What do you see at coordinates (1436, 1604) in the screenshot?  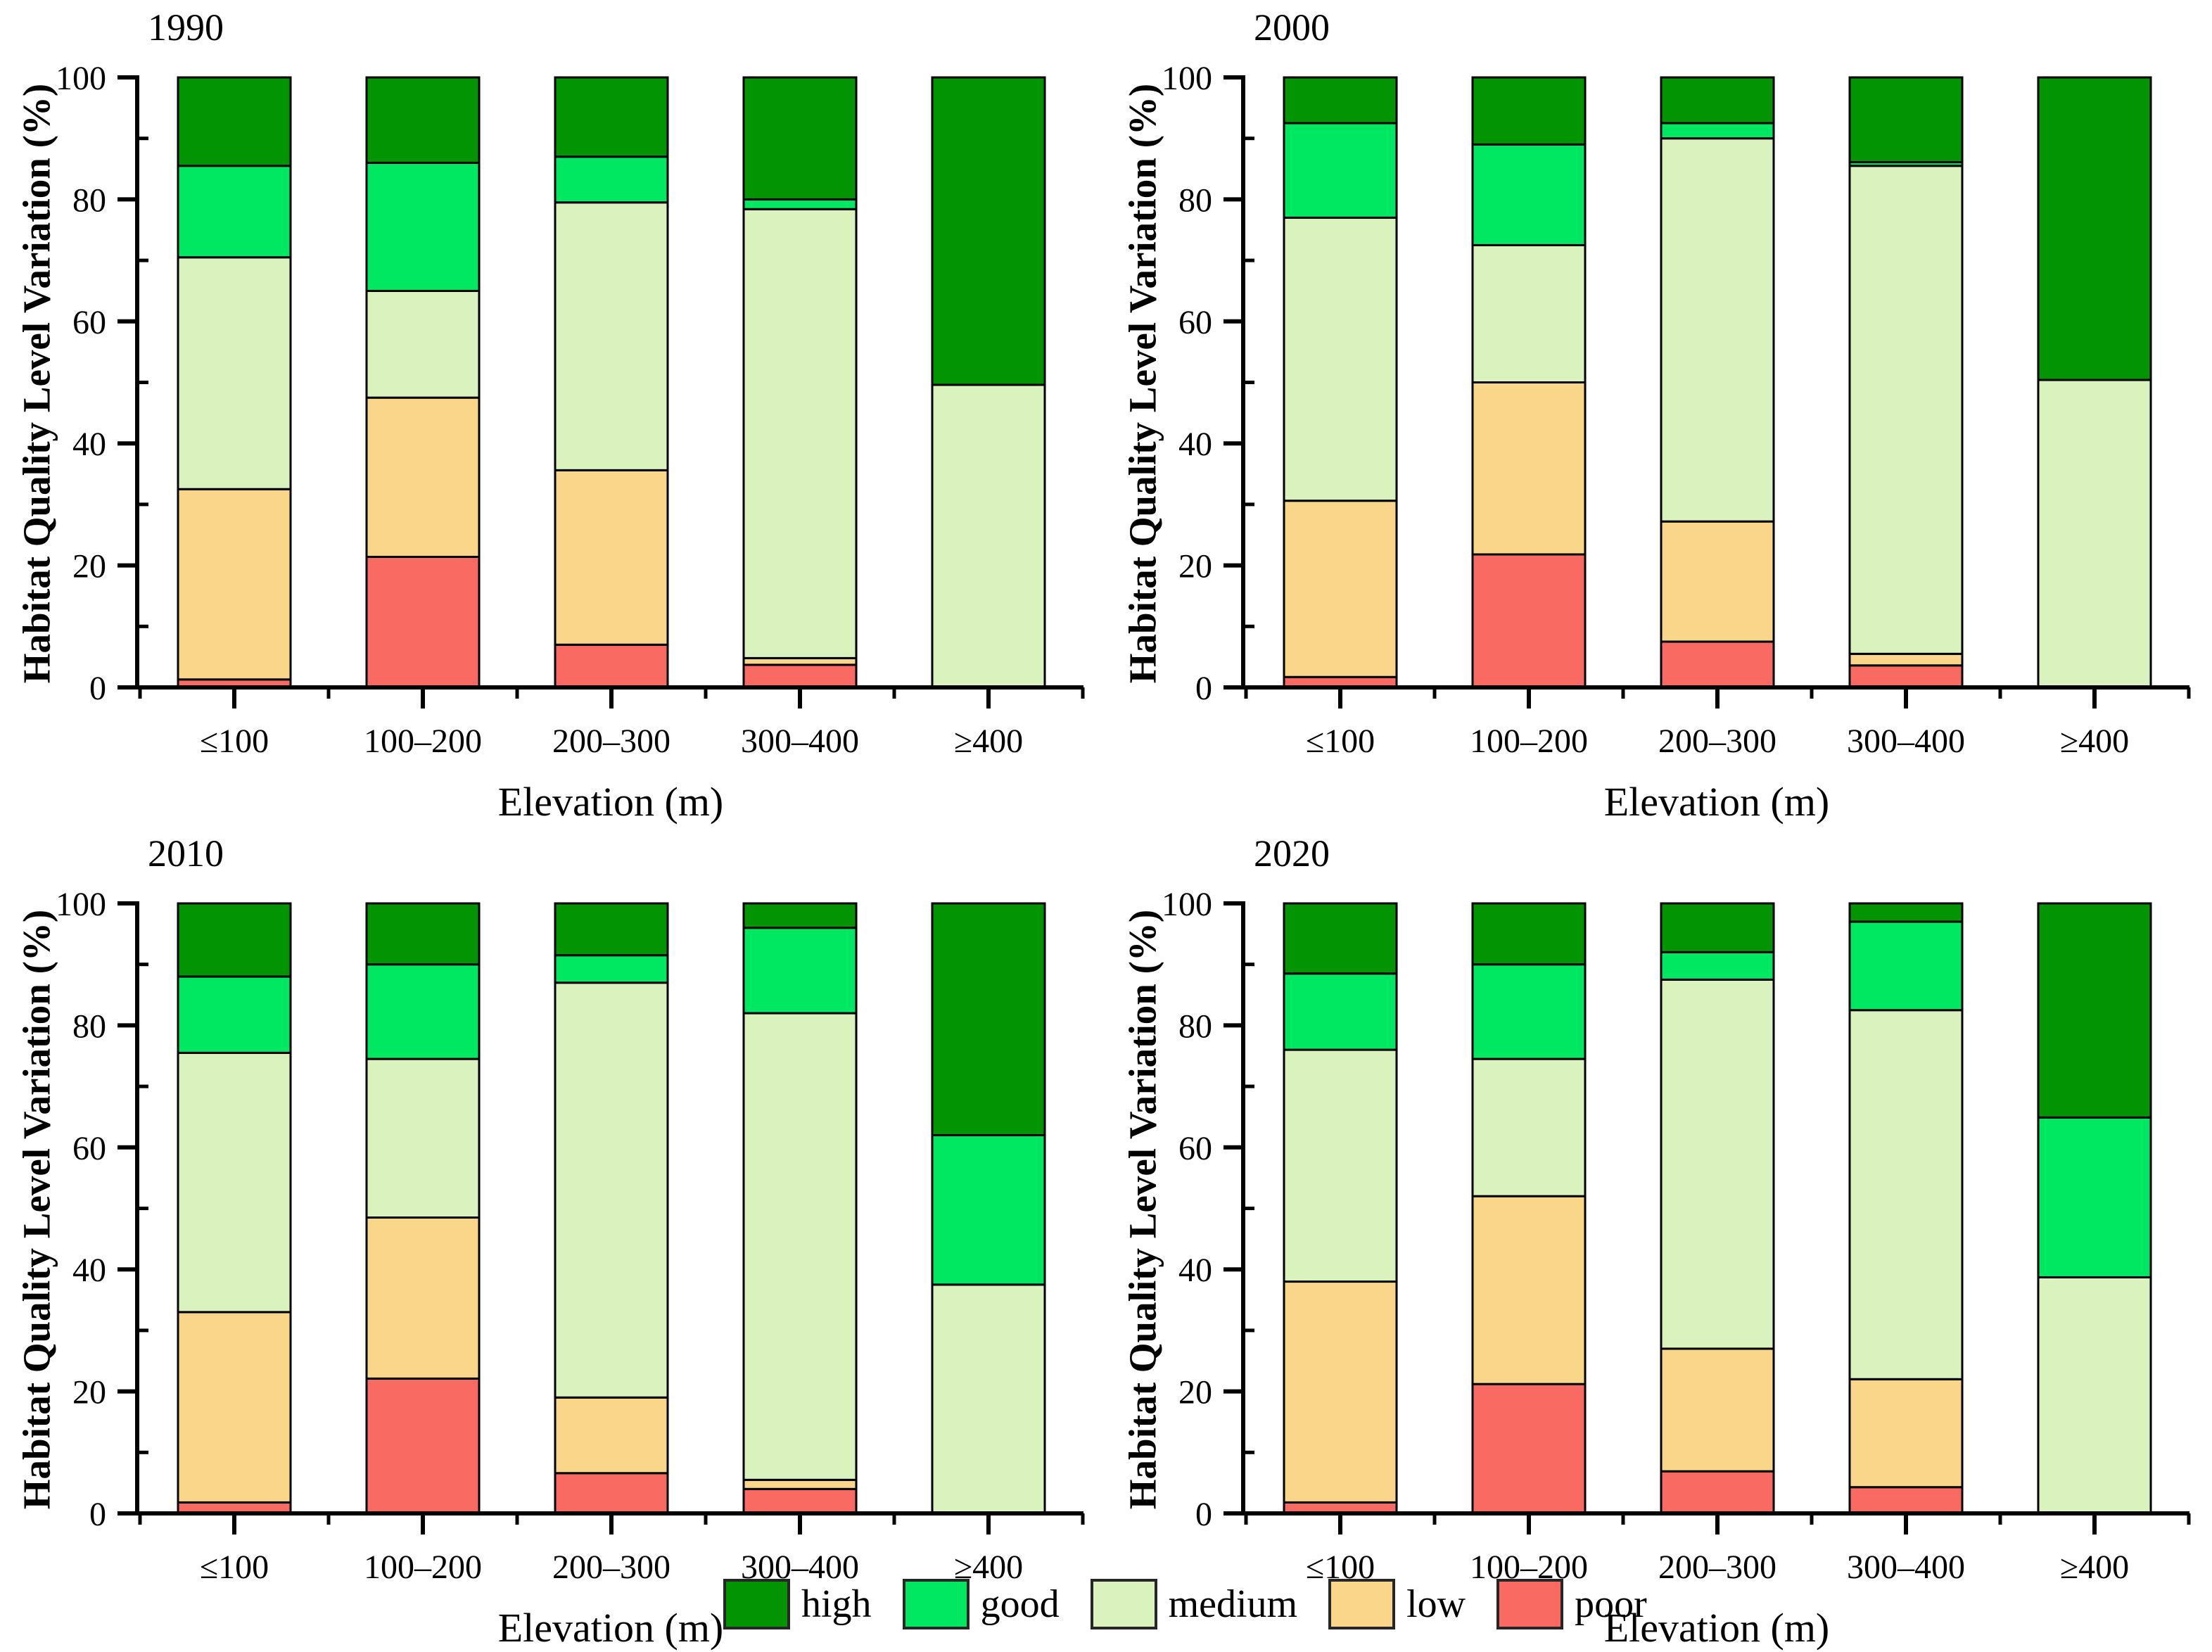 I see `legend-label-low: low` at bounding box center [1436, 1604].